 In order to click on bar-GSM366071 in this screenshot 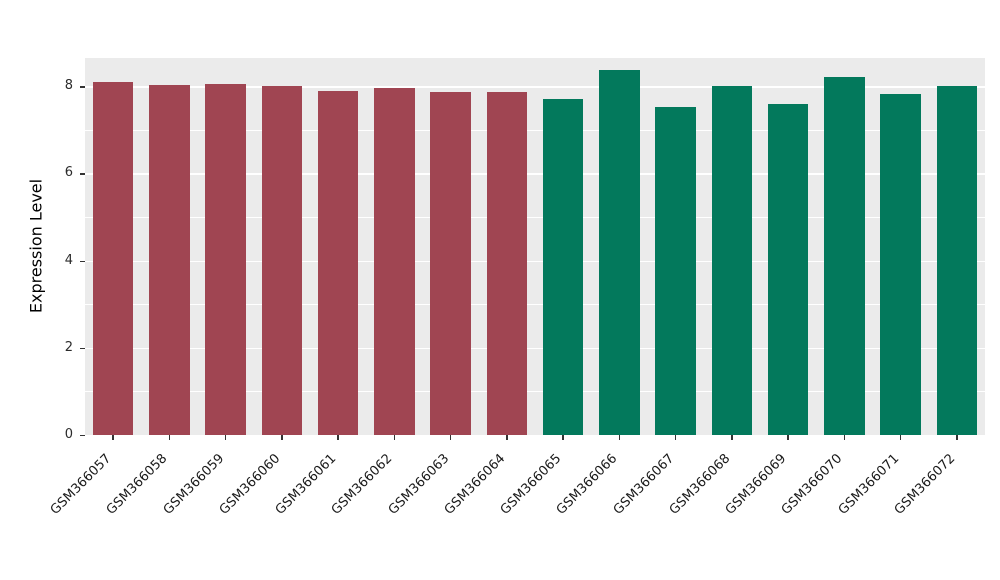, I will do `click(900, 264)`.